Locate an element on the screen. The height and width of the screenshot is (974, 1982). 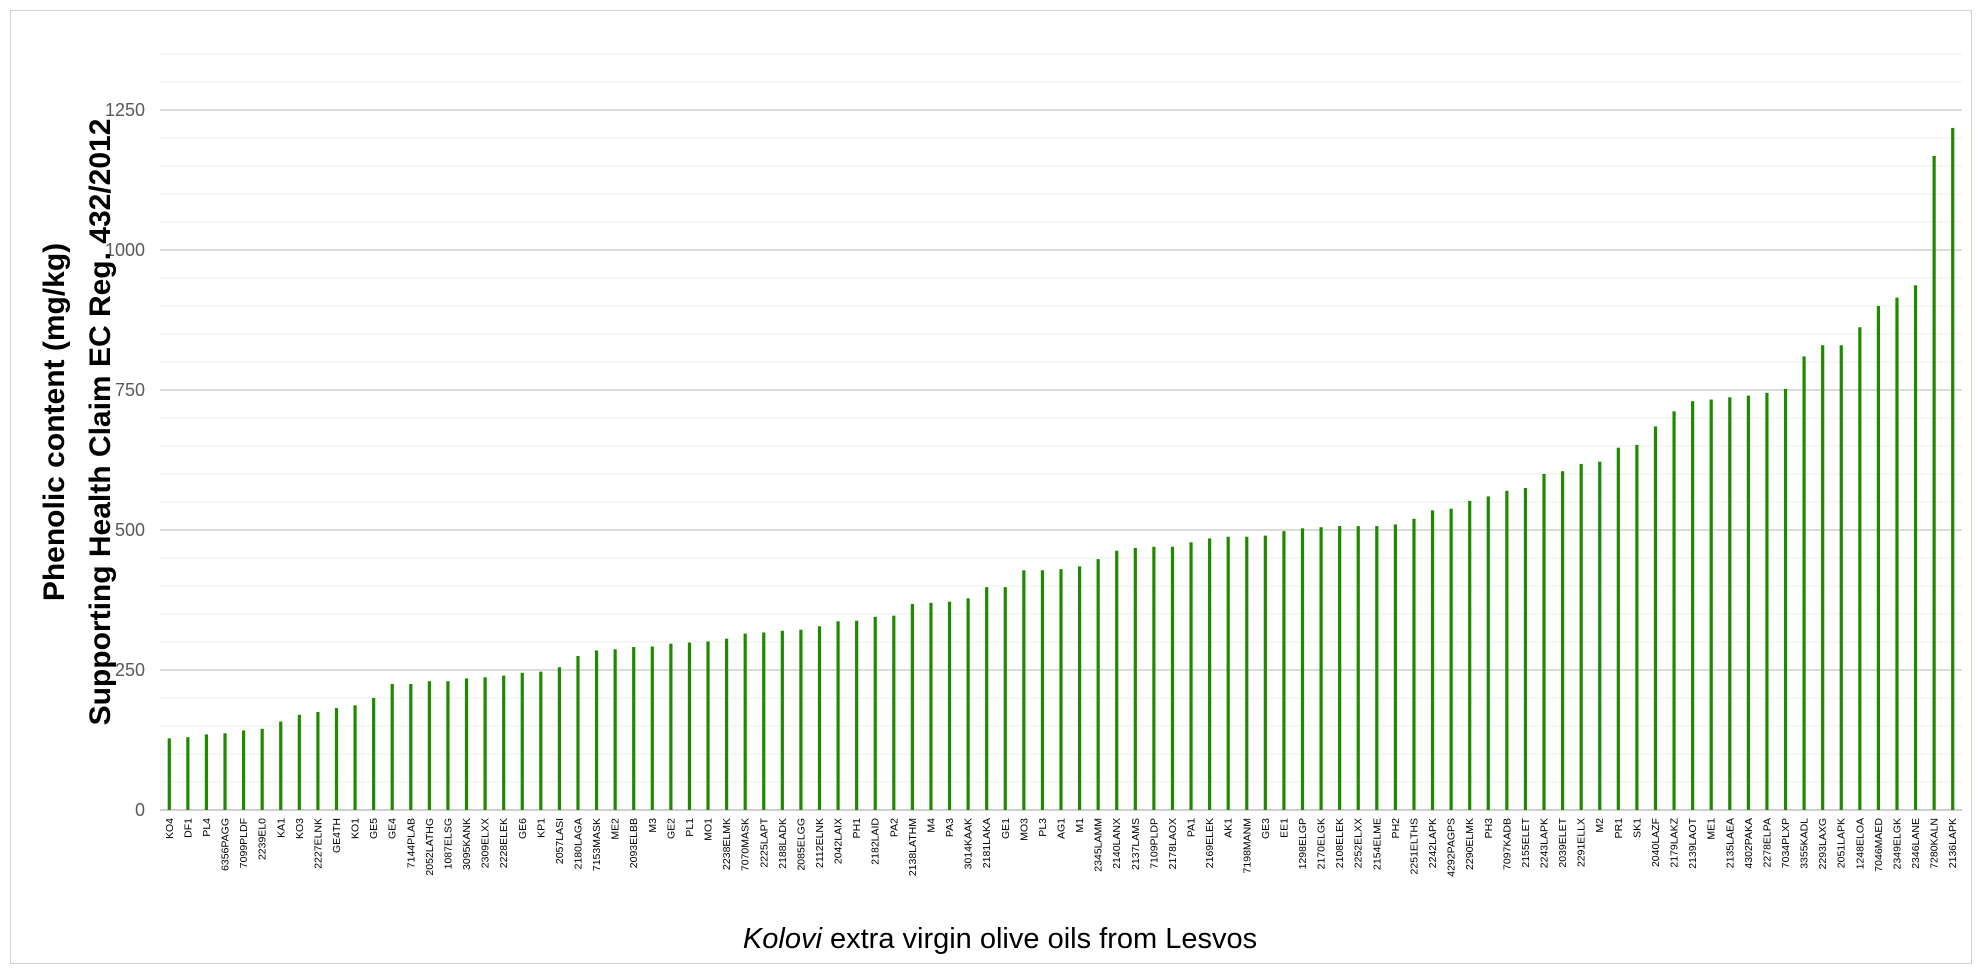
x-tick-label: MO1 is located at coordinates (709, 829).